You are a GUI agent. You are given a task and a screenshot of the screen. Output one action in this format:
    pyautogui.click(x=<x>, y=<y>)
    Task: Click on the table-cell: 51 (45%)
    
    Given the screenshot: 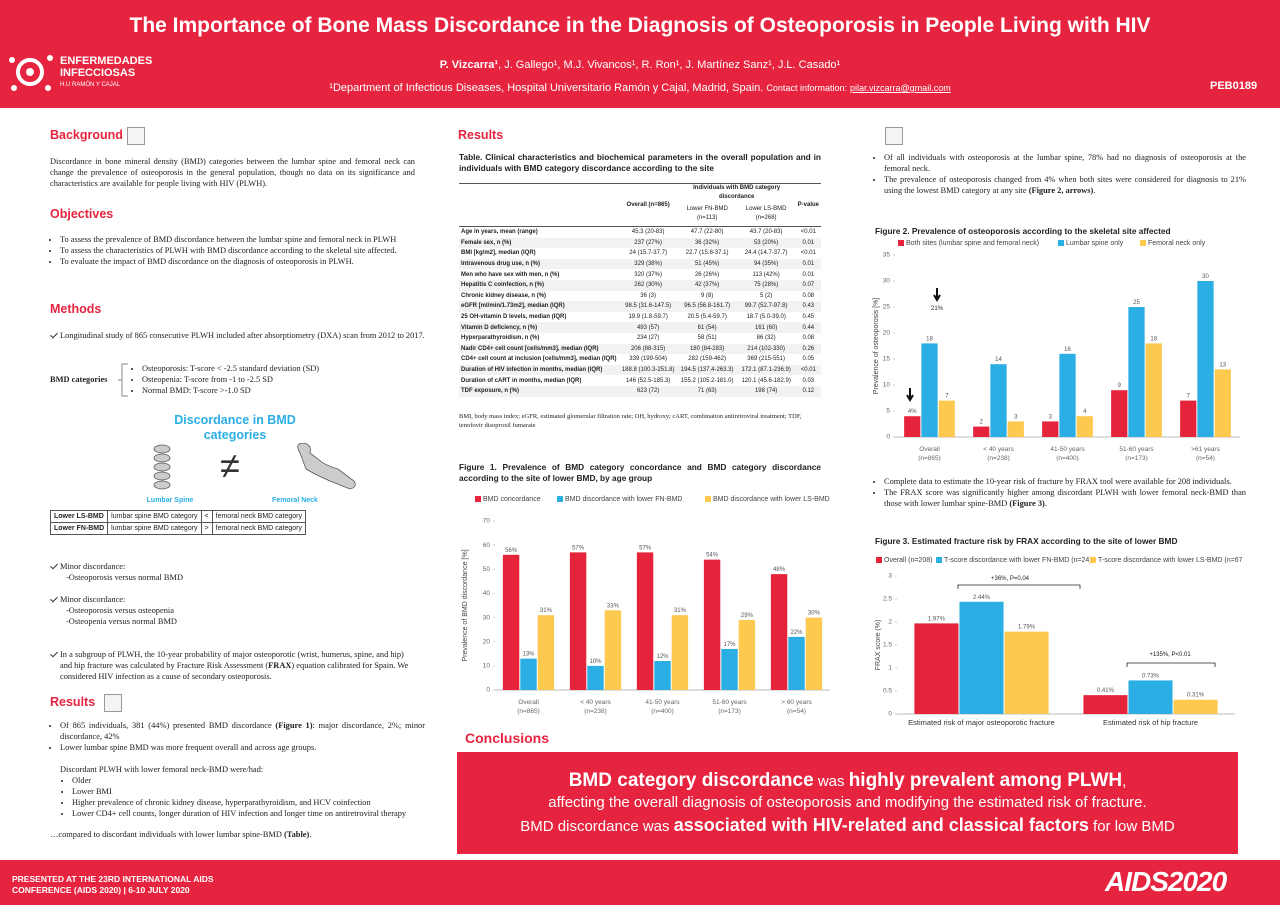 What is the action you would take?
    pyautogui.click(x=707, y=264)
    